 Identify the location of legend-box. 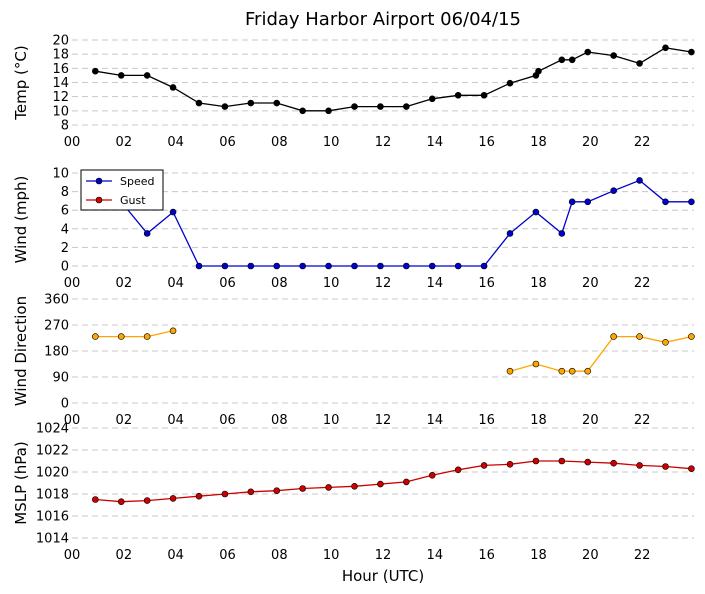
(122, 190).